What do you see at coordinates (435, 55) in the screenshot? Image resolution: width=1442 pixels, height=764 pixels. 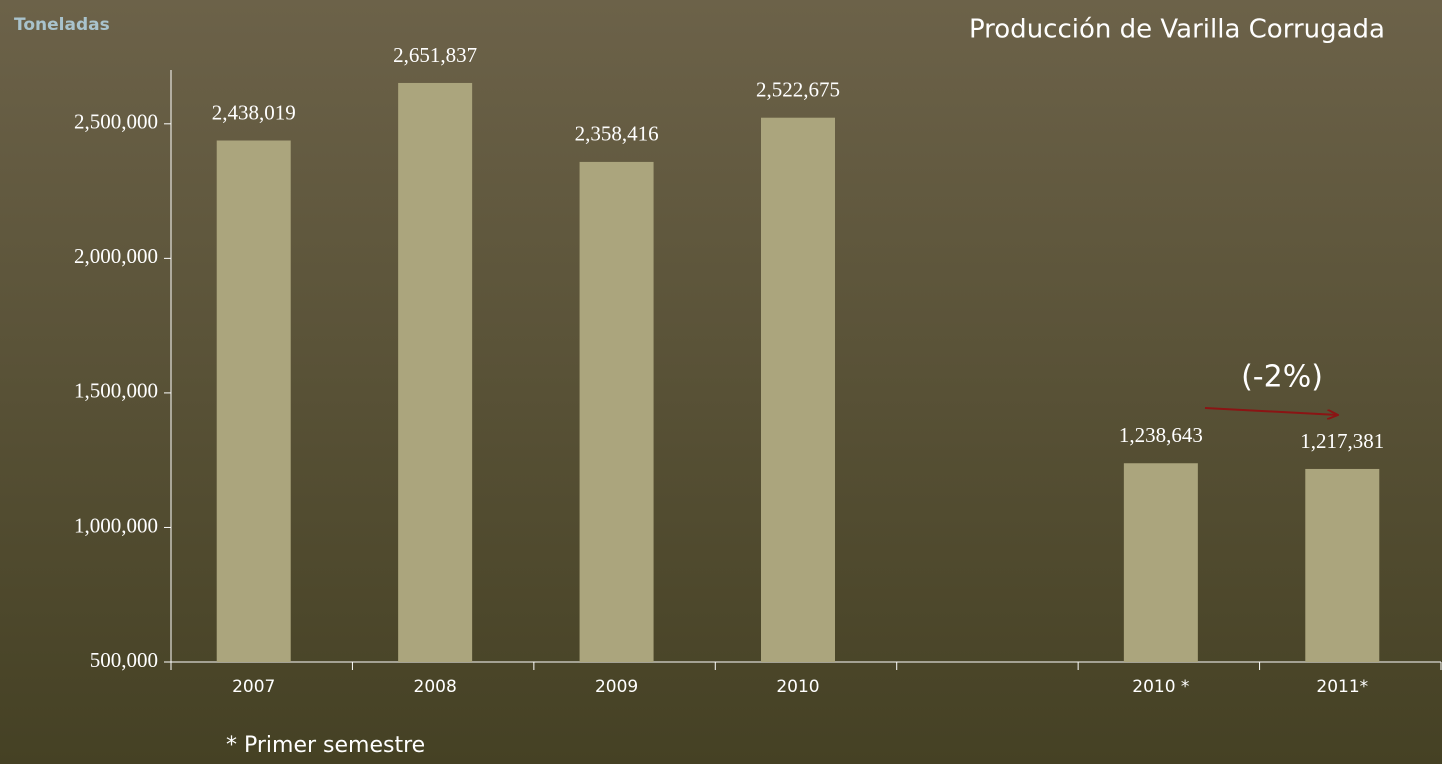 I see `value-label: 2,651,837` at bounding box center [435, 55].